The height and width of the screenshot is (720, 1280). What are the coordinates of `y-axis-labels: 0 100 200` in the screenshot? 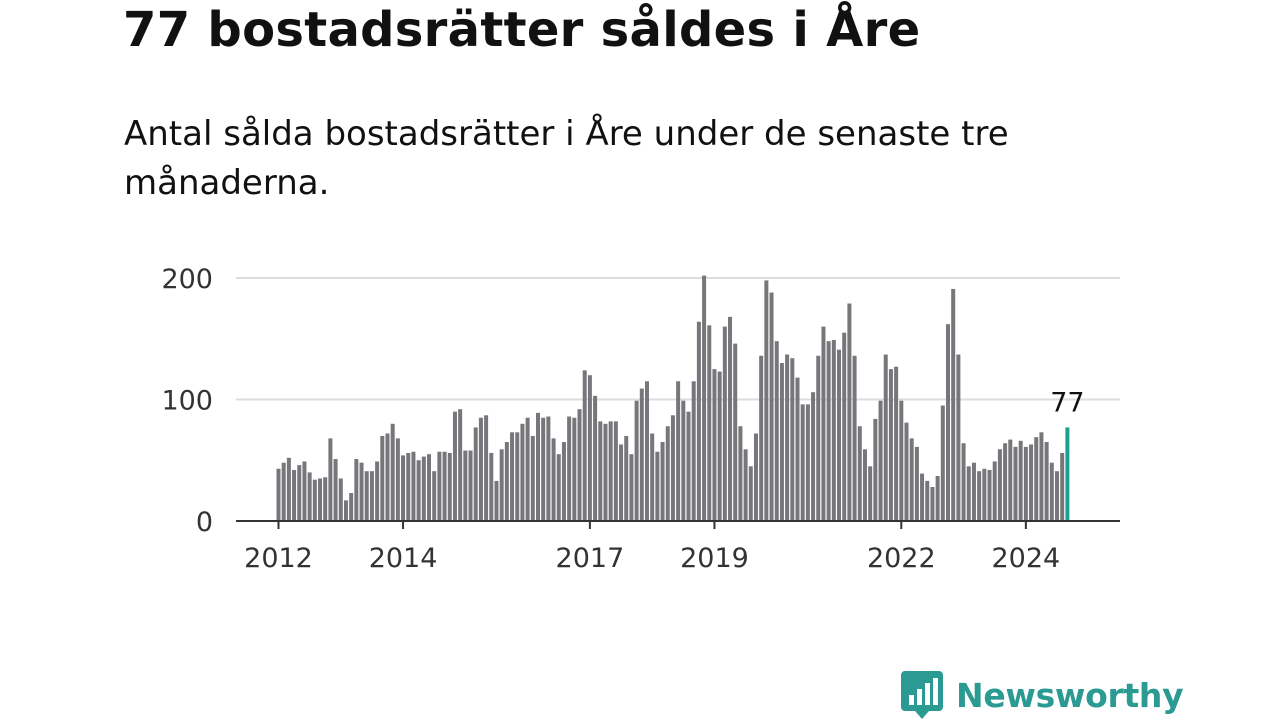 It's located at (187, 401).